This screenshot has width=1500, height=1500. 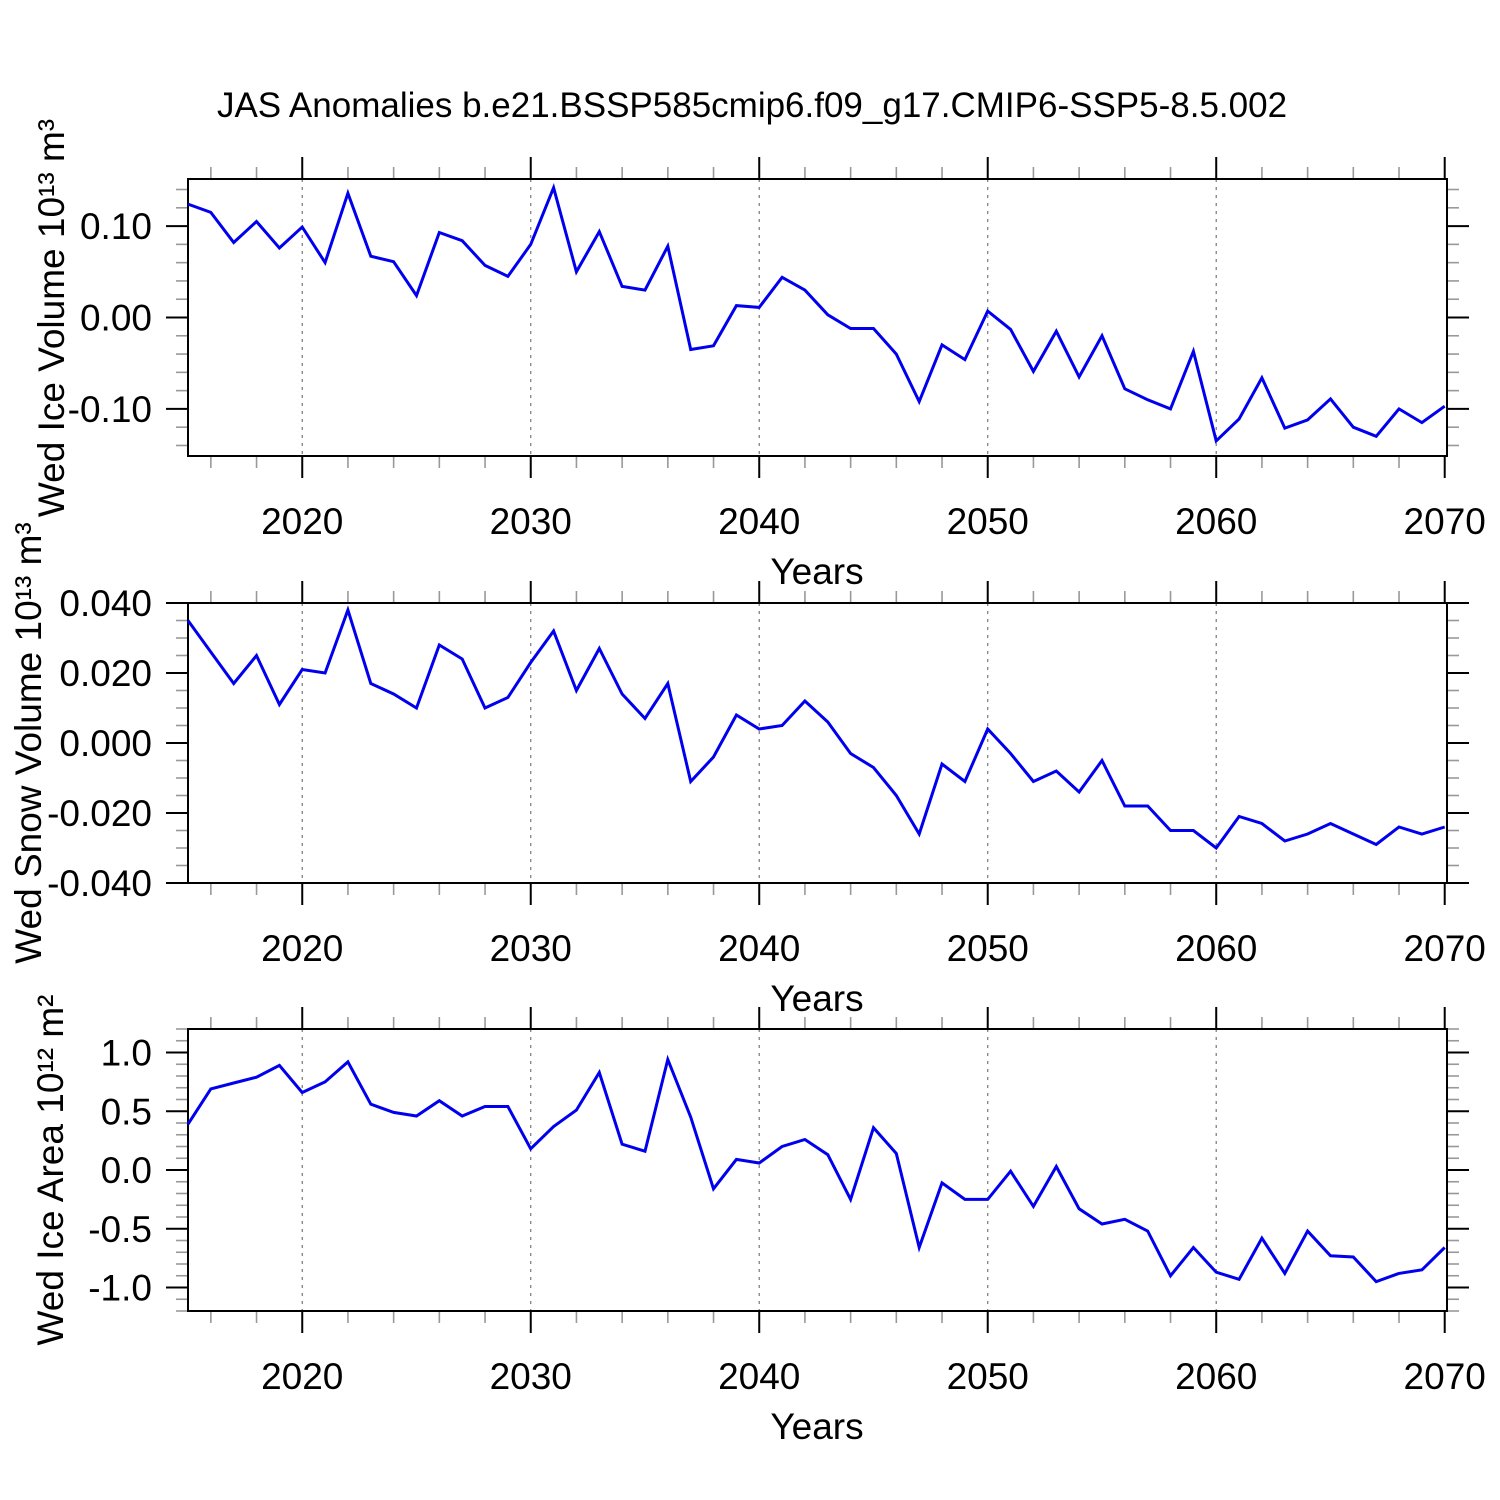 What do you see at coordinates (816, 313) in the screenshot?
I see `data-line-ice-volume` at bounding box center [816, 313].